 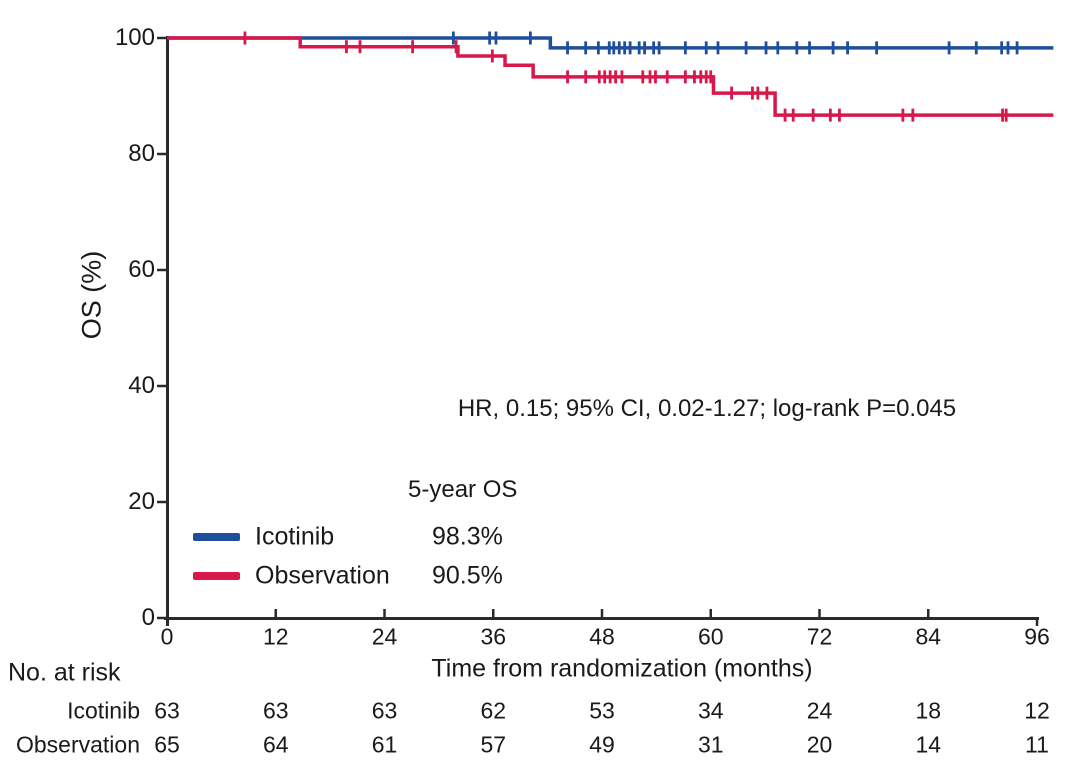 What do you see at coordinates (493, 744) in the screenshot?
I see `risk-value: 57` at bounding box center [493, 744].